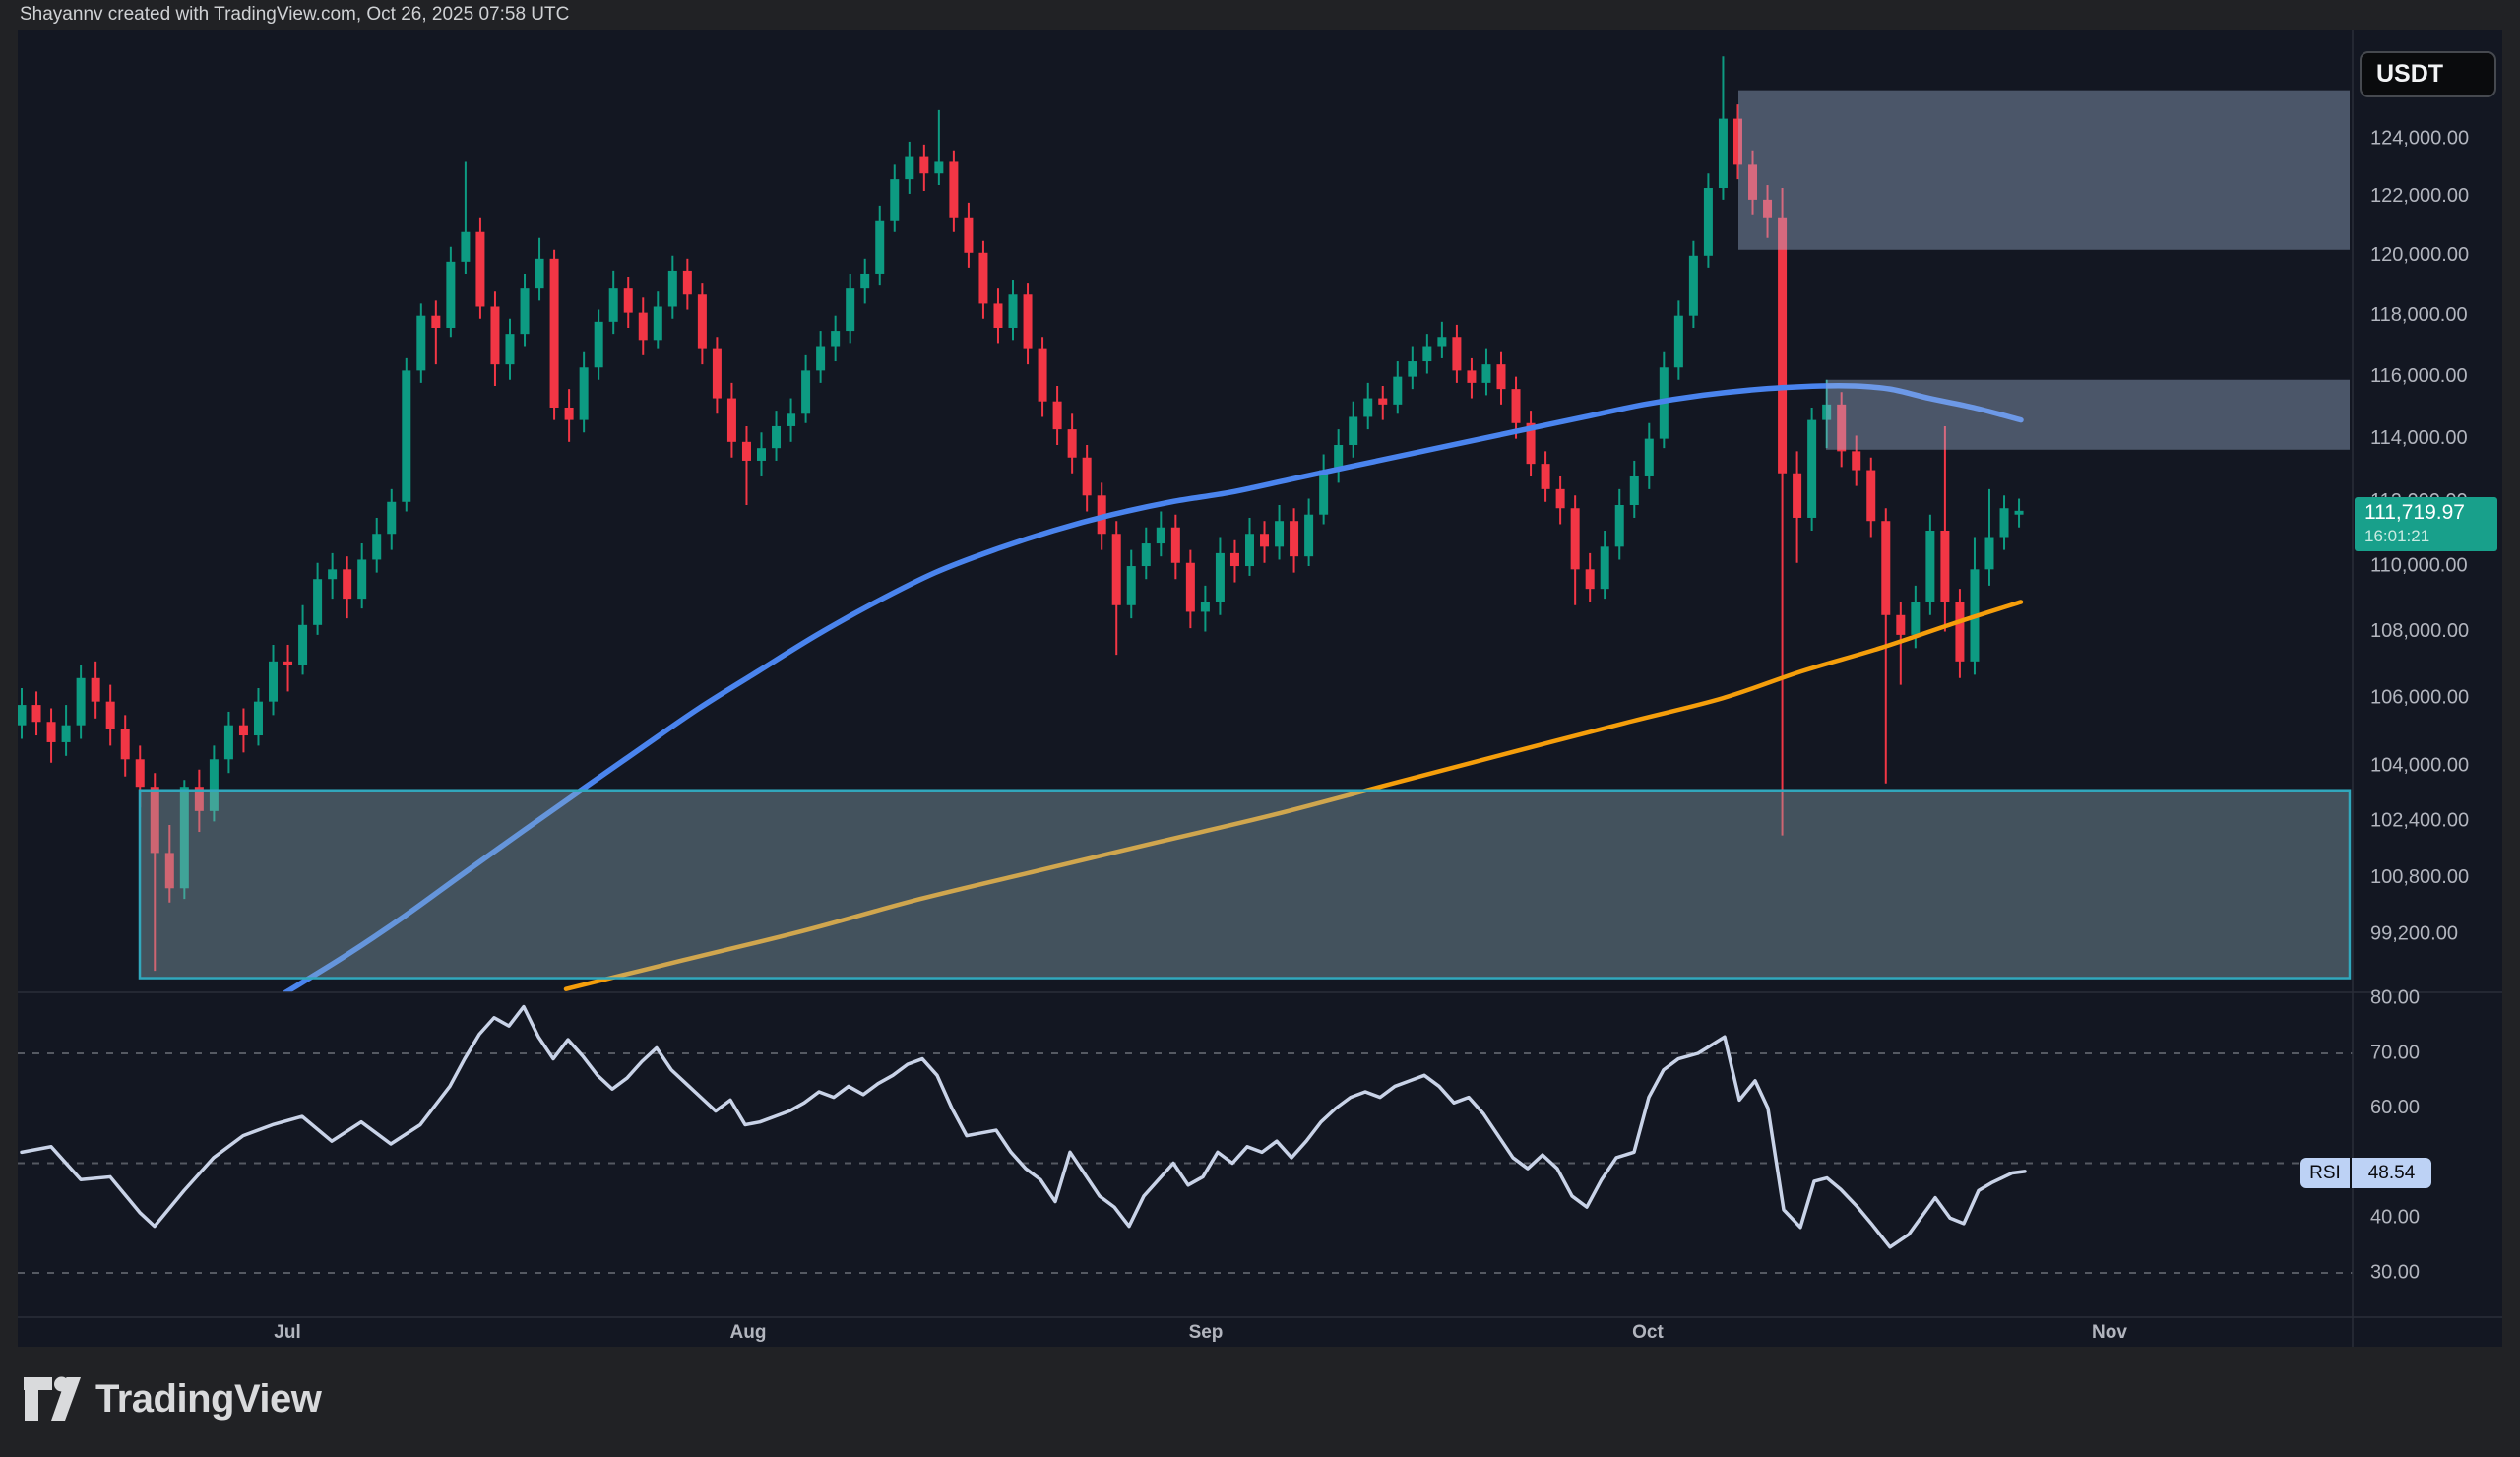 This screenshot has width=2520, height=1457. What do you see at coordinates (2419, 821) in the screenshot?
I see `price-tick-label: 102,400.00` at bounding box center [2419, 821].